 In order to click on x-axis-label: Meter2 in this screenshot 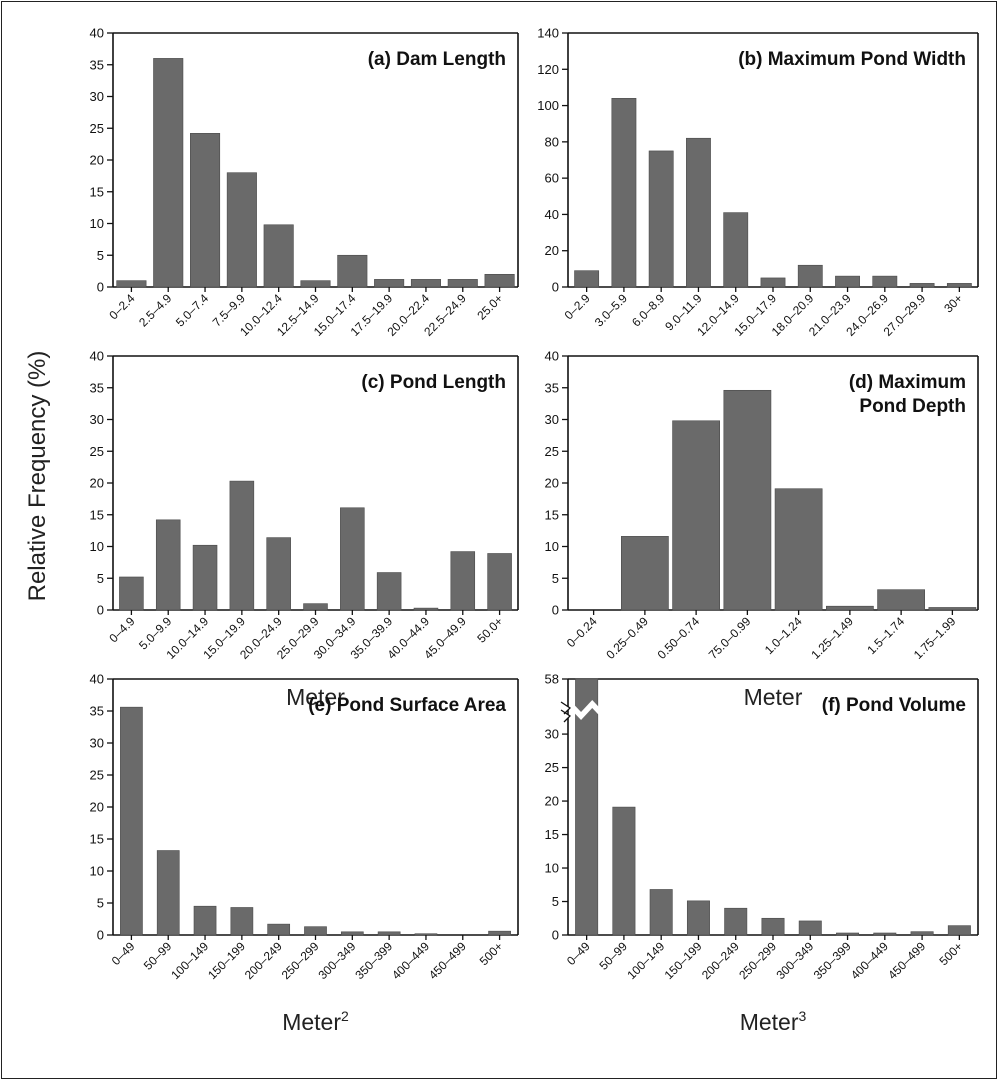, I will do `click(315, 1021)`.